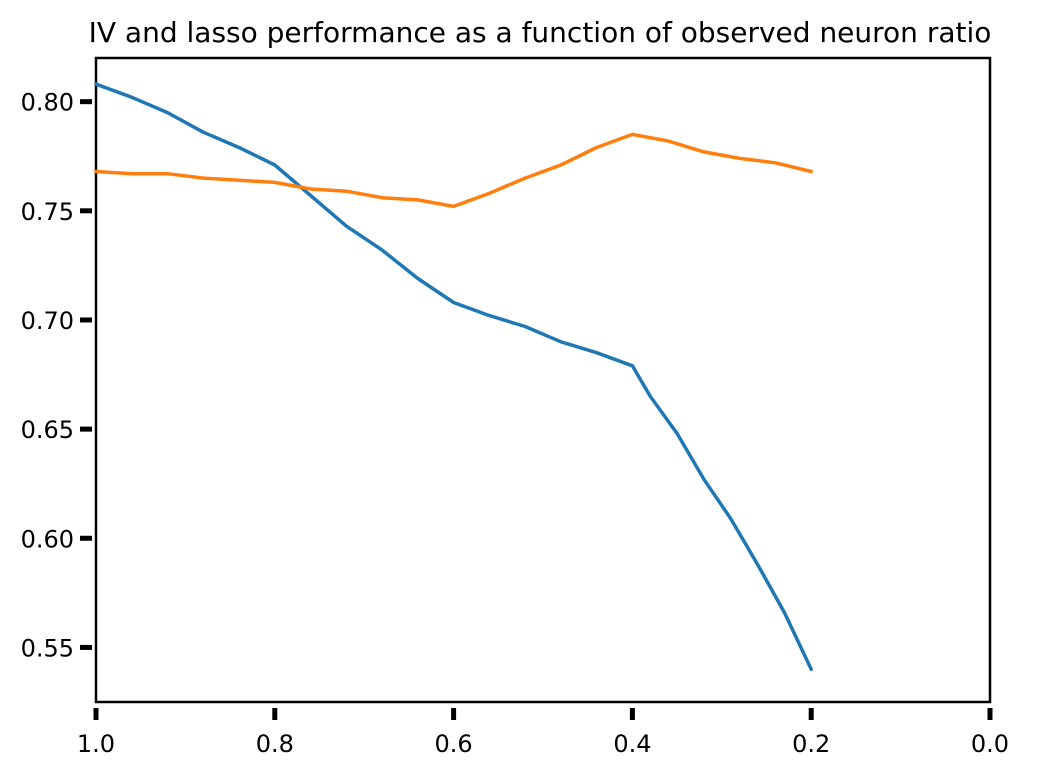 The width and height of the screenshot is (1062, 774). What do you see at coordinates (56, 375) in the screenshot?
I see `y-axis: 0.55 0.60 0.65 0.70 0.75 0.80` at bounding box center [56, 375].